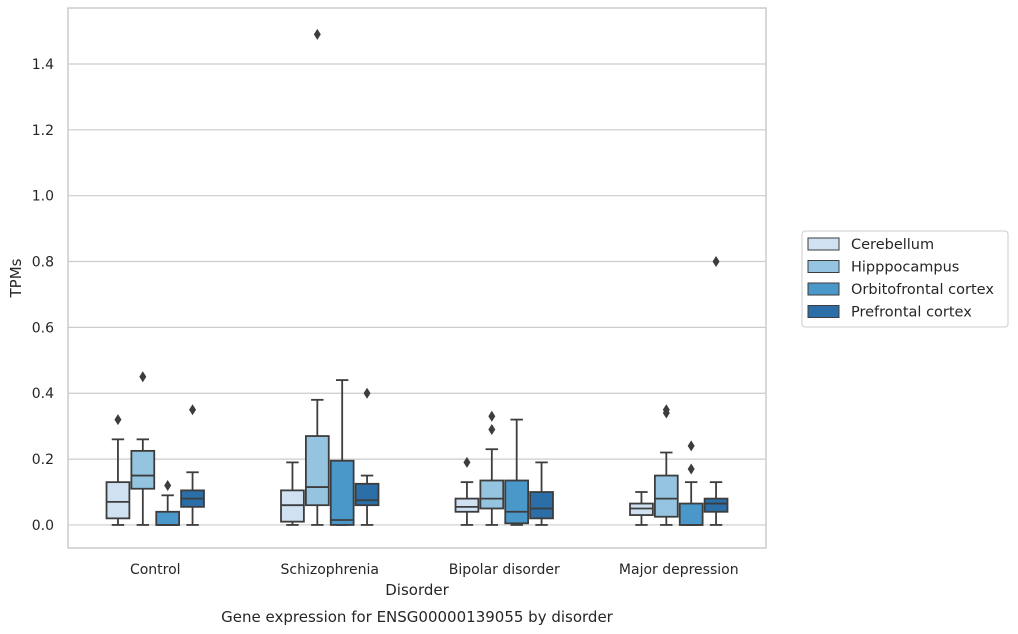 The height and width of the screenshot is (634, 1018). I want to click on y-tick-label: 1.4, so click(43, 65).